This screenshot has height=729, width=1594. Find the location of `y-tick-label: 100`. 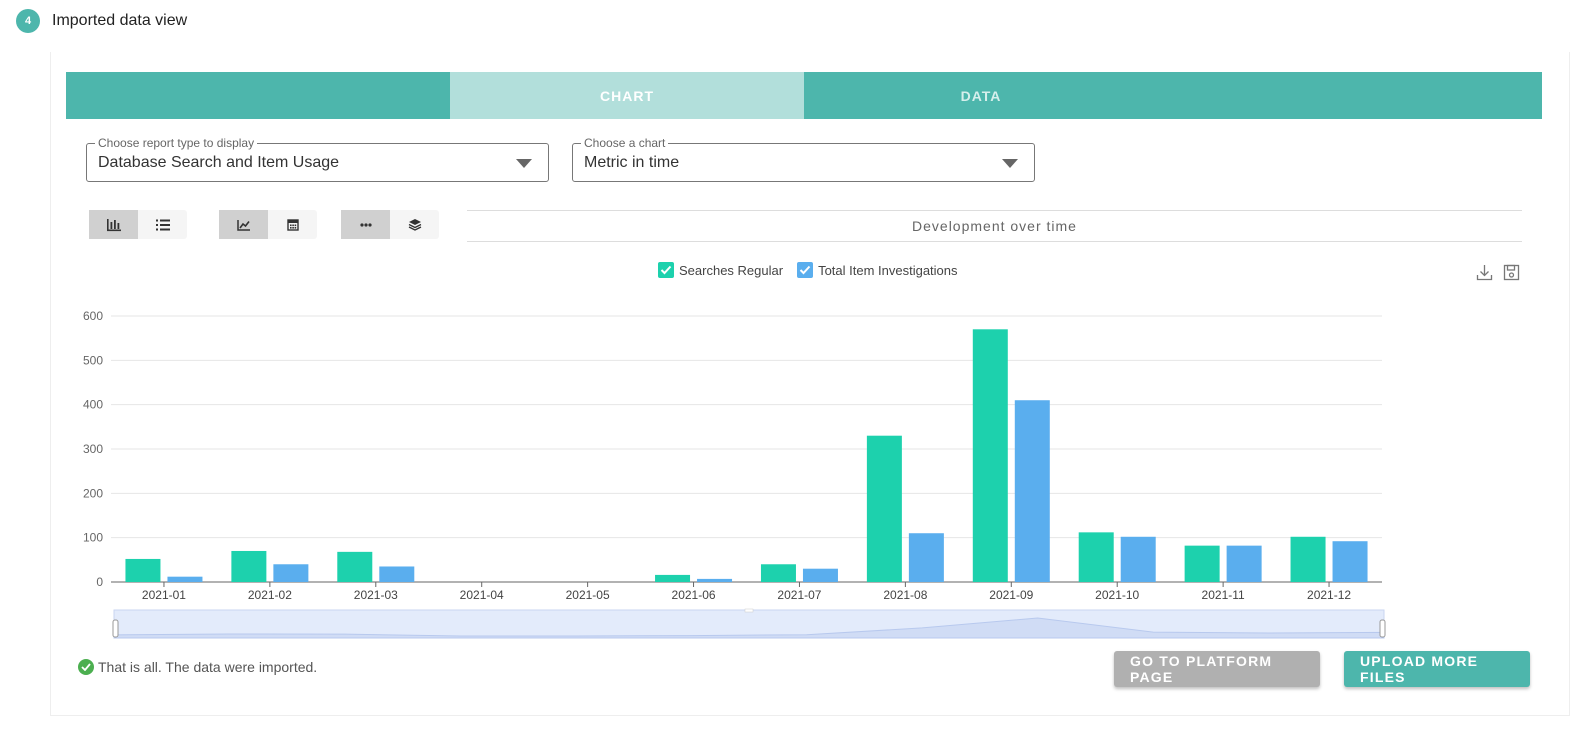

y-tick-label: 100 is located at coordinates (93, 538).